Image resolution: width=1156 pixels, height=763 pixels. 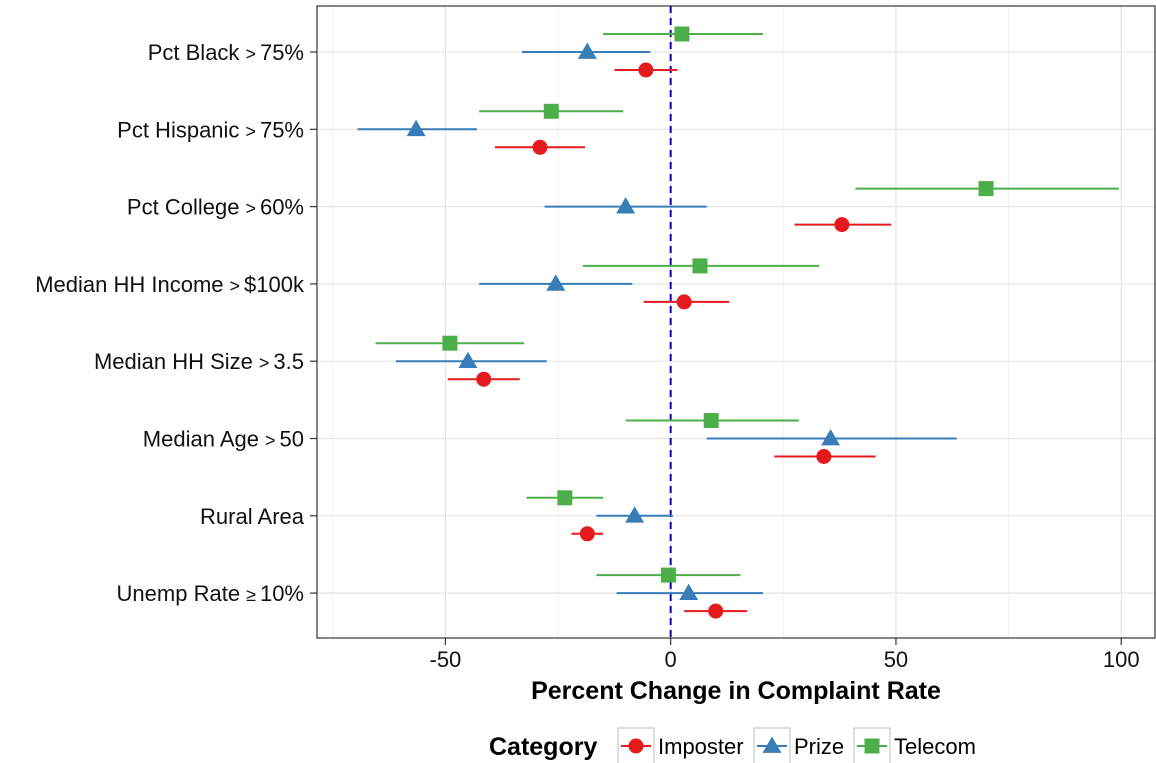 I want to click on y-tick-label: Unemp Rate ≥10%, so click(x=210, y=593).